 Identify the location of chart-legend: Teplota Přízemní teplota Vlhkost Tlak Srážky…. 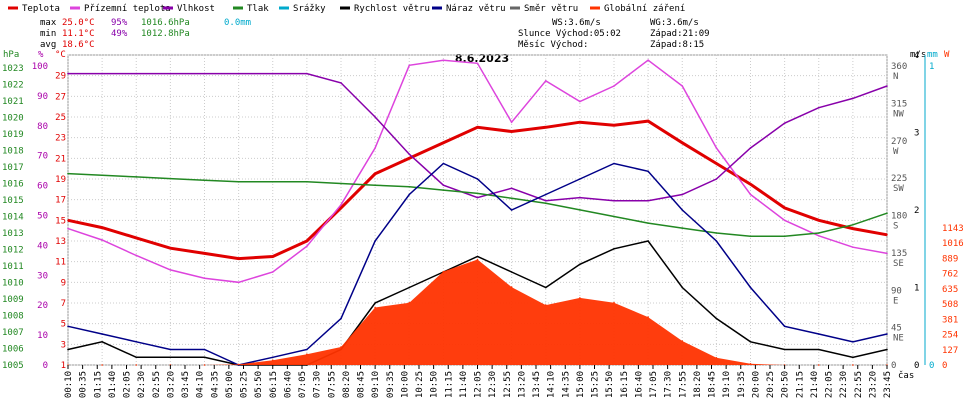
(346, 9).